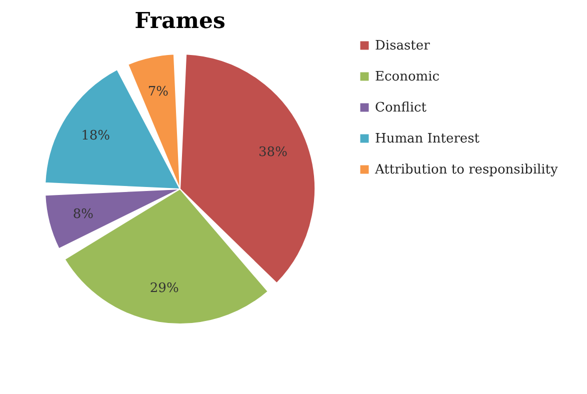 The height and width of the screenshot is (394, 587). What do you see at coordinates (158, 92) in the screenshot?
I see `data-label: 7%` at bounding box center [158, 92].